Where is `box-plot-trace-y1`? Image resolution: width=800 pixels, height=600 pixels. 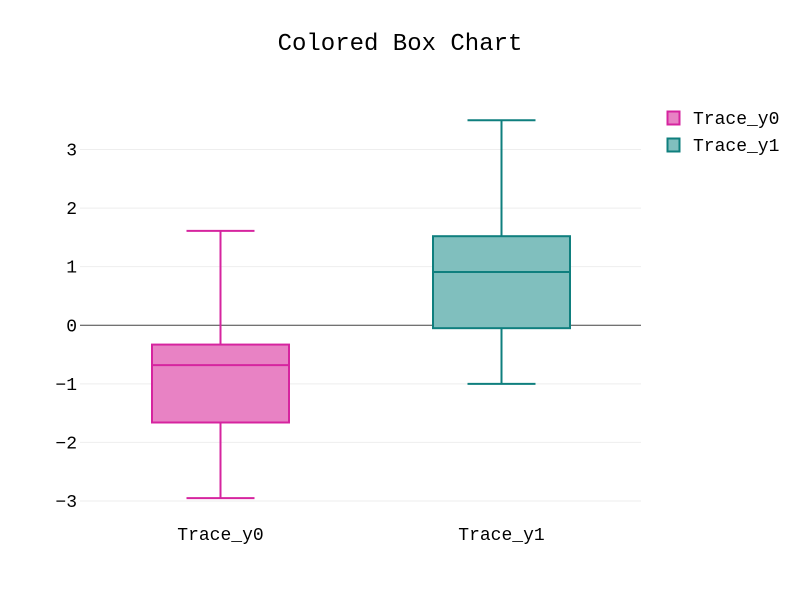
box-plot-trace-y1 is located at coordinates (501, 252).